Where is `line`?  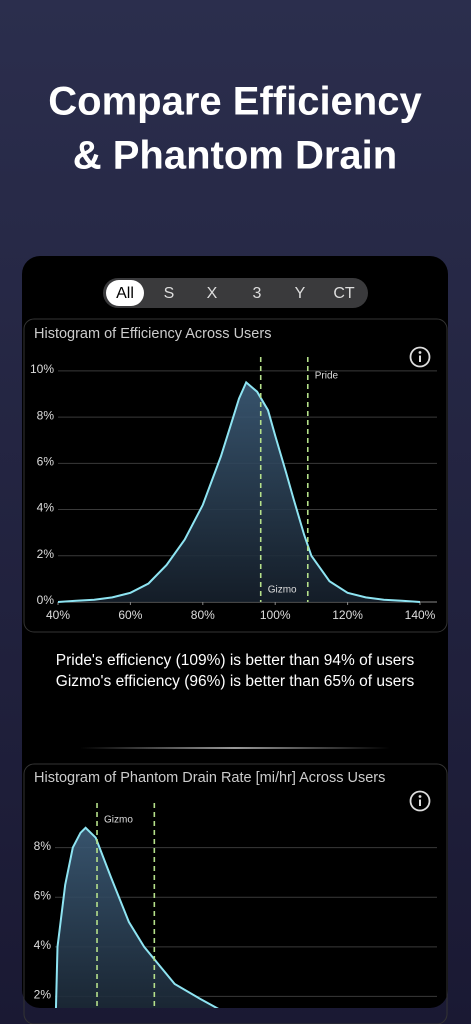 line is located at coordinates (136, 917).